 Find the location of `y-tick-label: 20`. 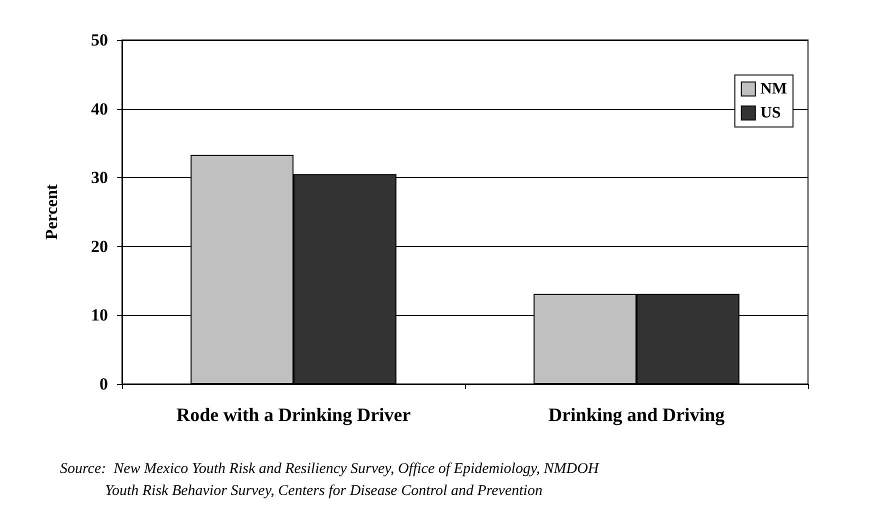

y-tick-label: 20 is located at coordinates (99, 246).